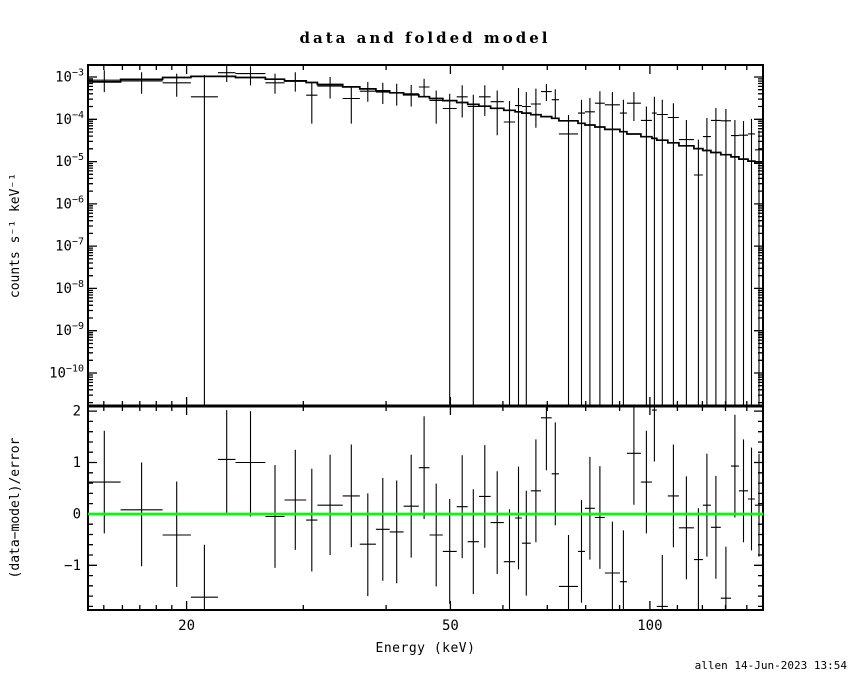 This screenshot has width=850, height=680. What do you see at coordinates (69, 161) in the screenshot?
I see `y-tick-label: 10⁻⁵` at bounding box center [69, 161].